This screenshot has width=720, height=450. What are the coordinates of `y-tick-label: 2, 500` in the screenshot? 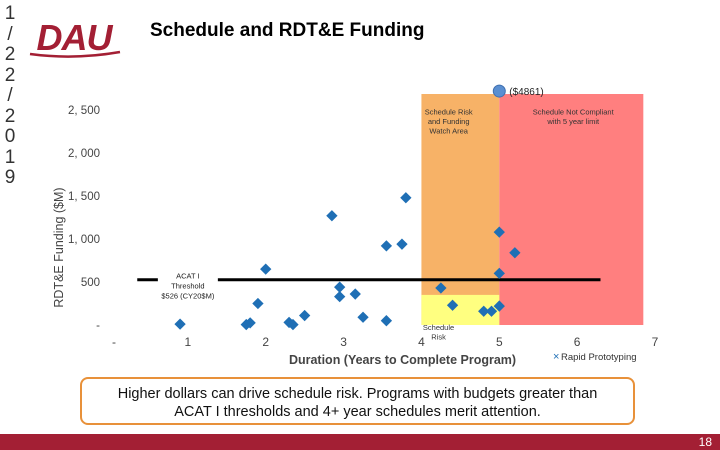 It's located at (84, 111).